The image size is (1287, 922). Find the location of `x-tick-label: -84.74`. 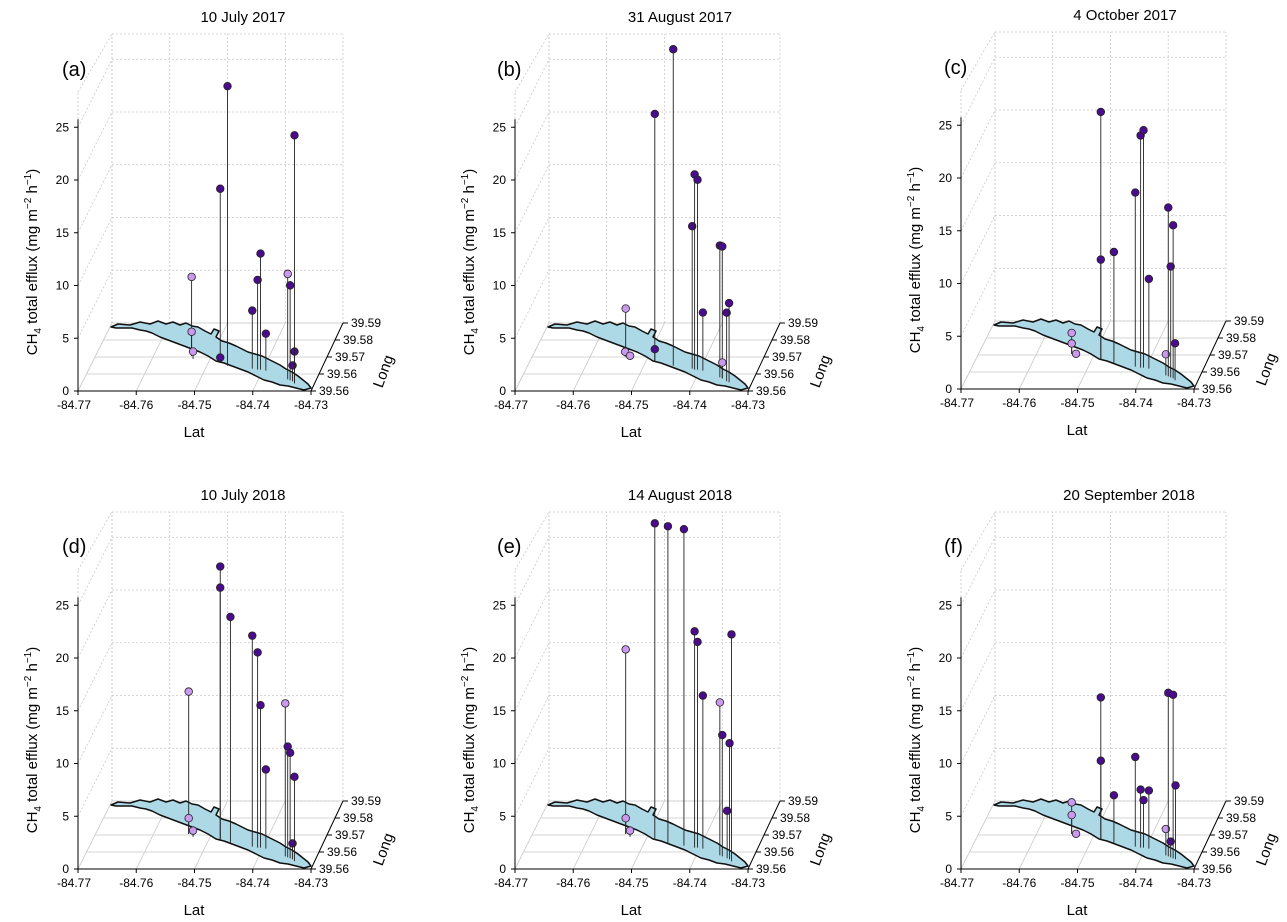

x-tick-label: -84.74 is located at coordinates (690, 405).